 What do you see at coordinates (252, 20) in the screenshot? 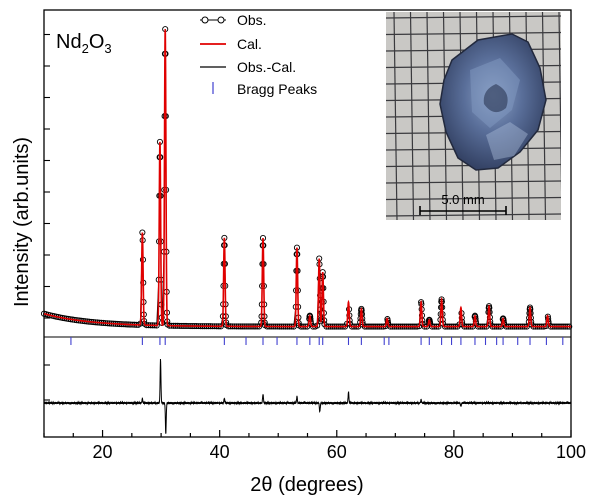
I see `legend-label-obs: Obs.` at bounding box center [252, 20].